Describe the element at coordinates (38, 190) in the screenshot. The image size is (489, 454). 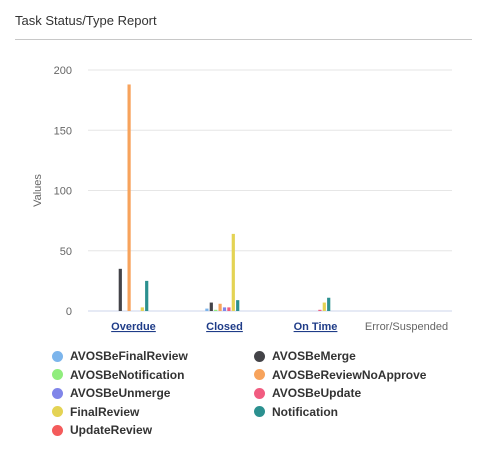
I see `y-axis-title: Values` at that location.